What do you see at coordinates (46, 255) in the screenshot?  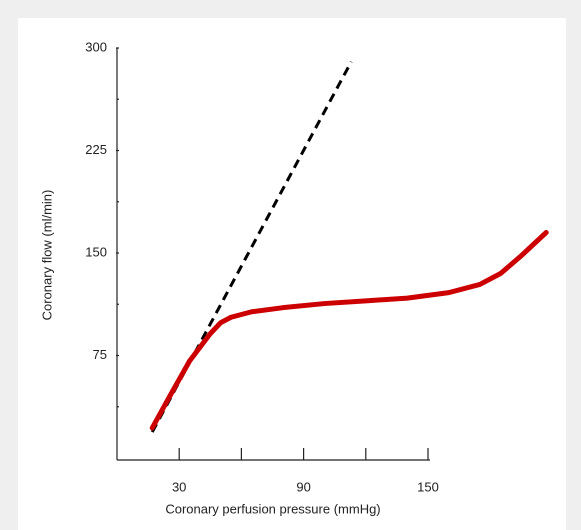 I see `y-axis-label: Coronary flow (ml/min)` at bounding box center [46, 255].